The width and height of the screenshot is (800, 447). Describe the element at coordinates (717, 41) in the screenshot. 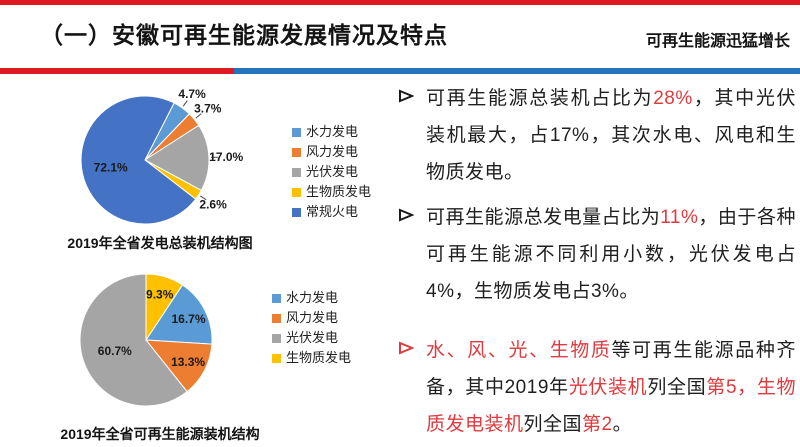

I see `header-topic-label: 可再生能源迅猛增长` at that location.